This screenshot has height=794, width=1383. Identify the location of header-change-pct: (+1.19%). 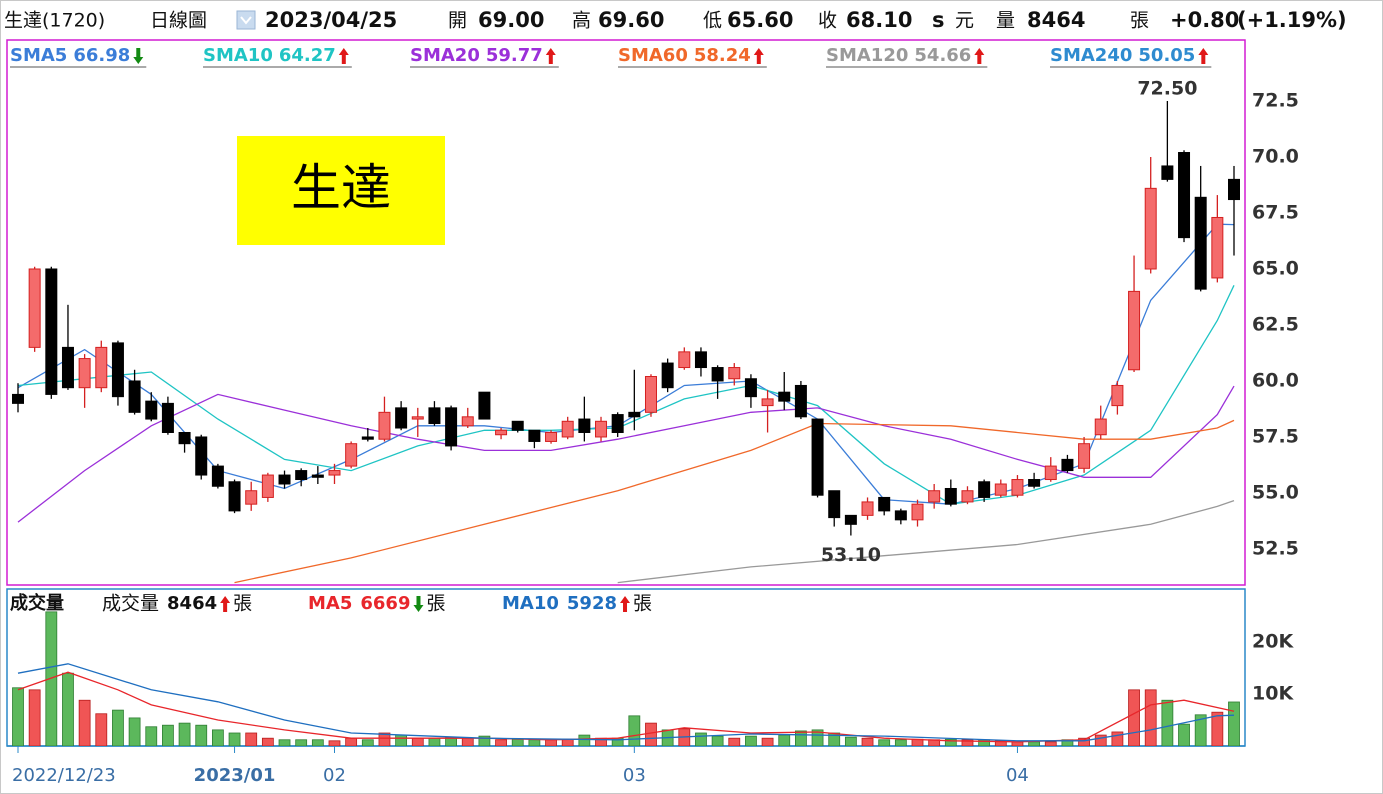
(1292, 20).